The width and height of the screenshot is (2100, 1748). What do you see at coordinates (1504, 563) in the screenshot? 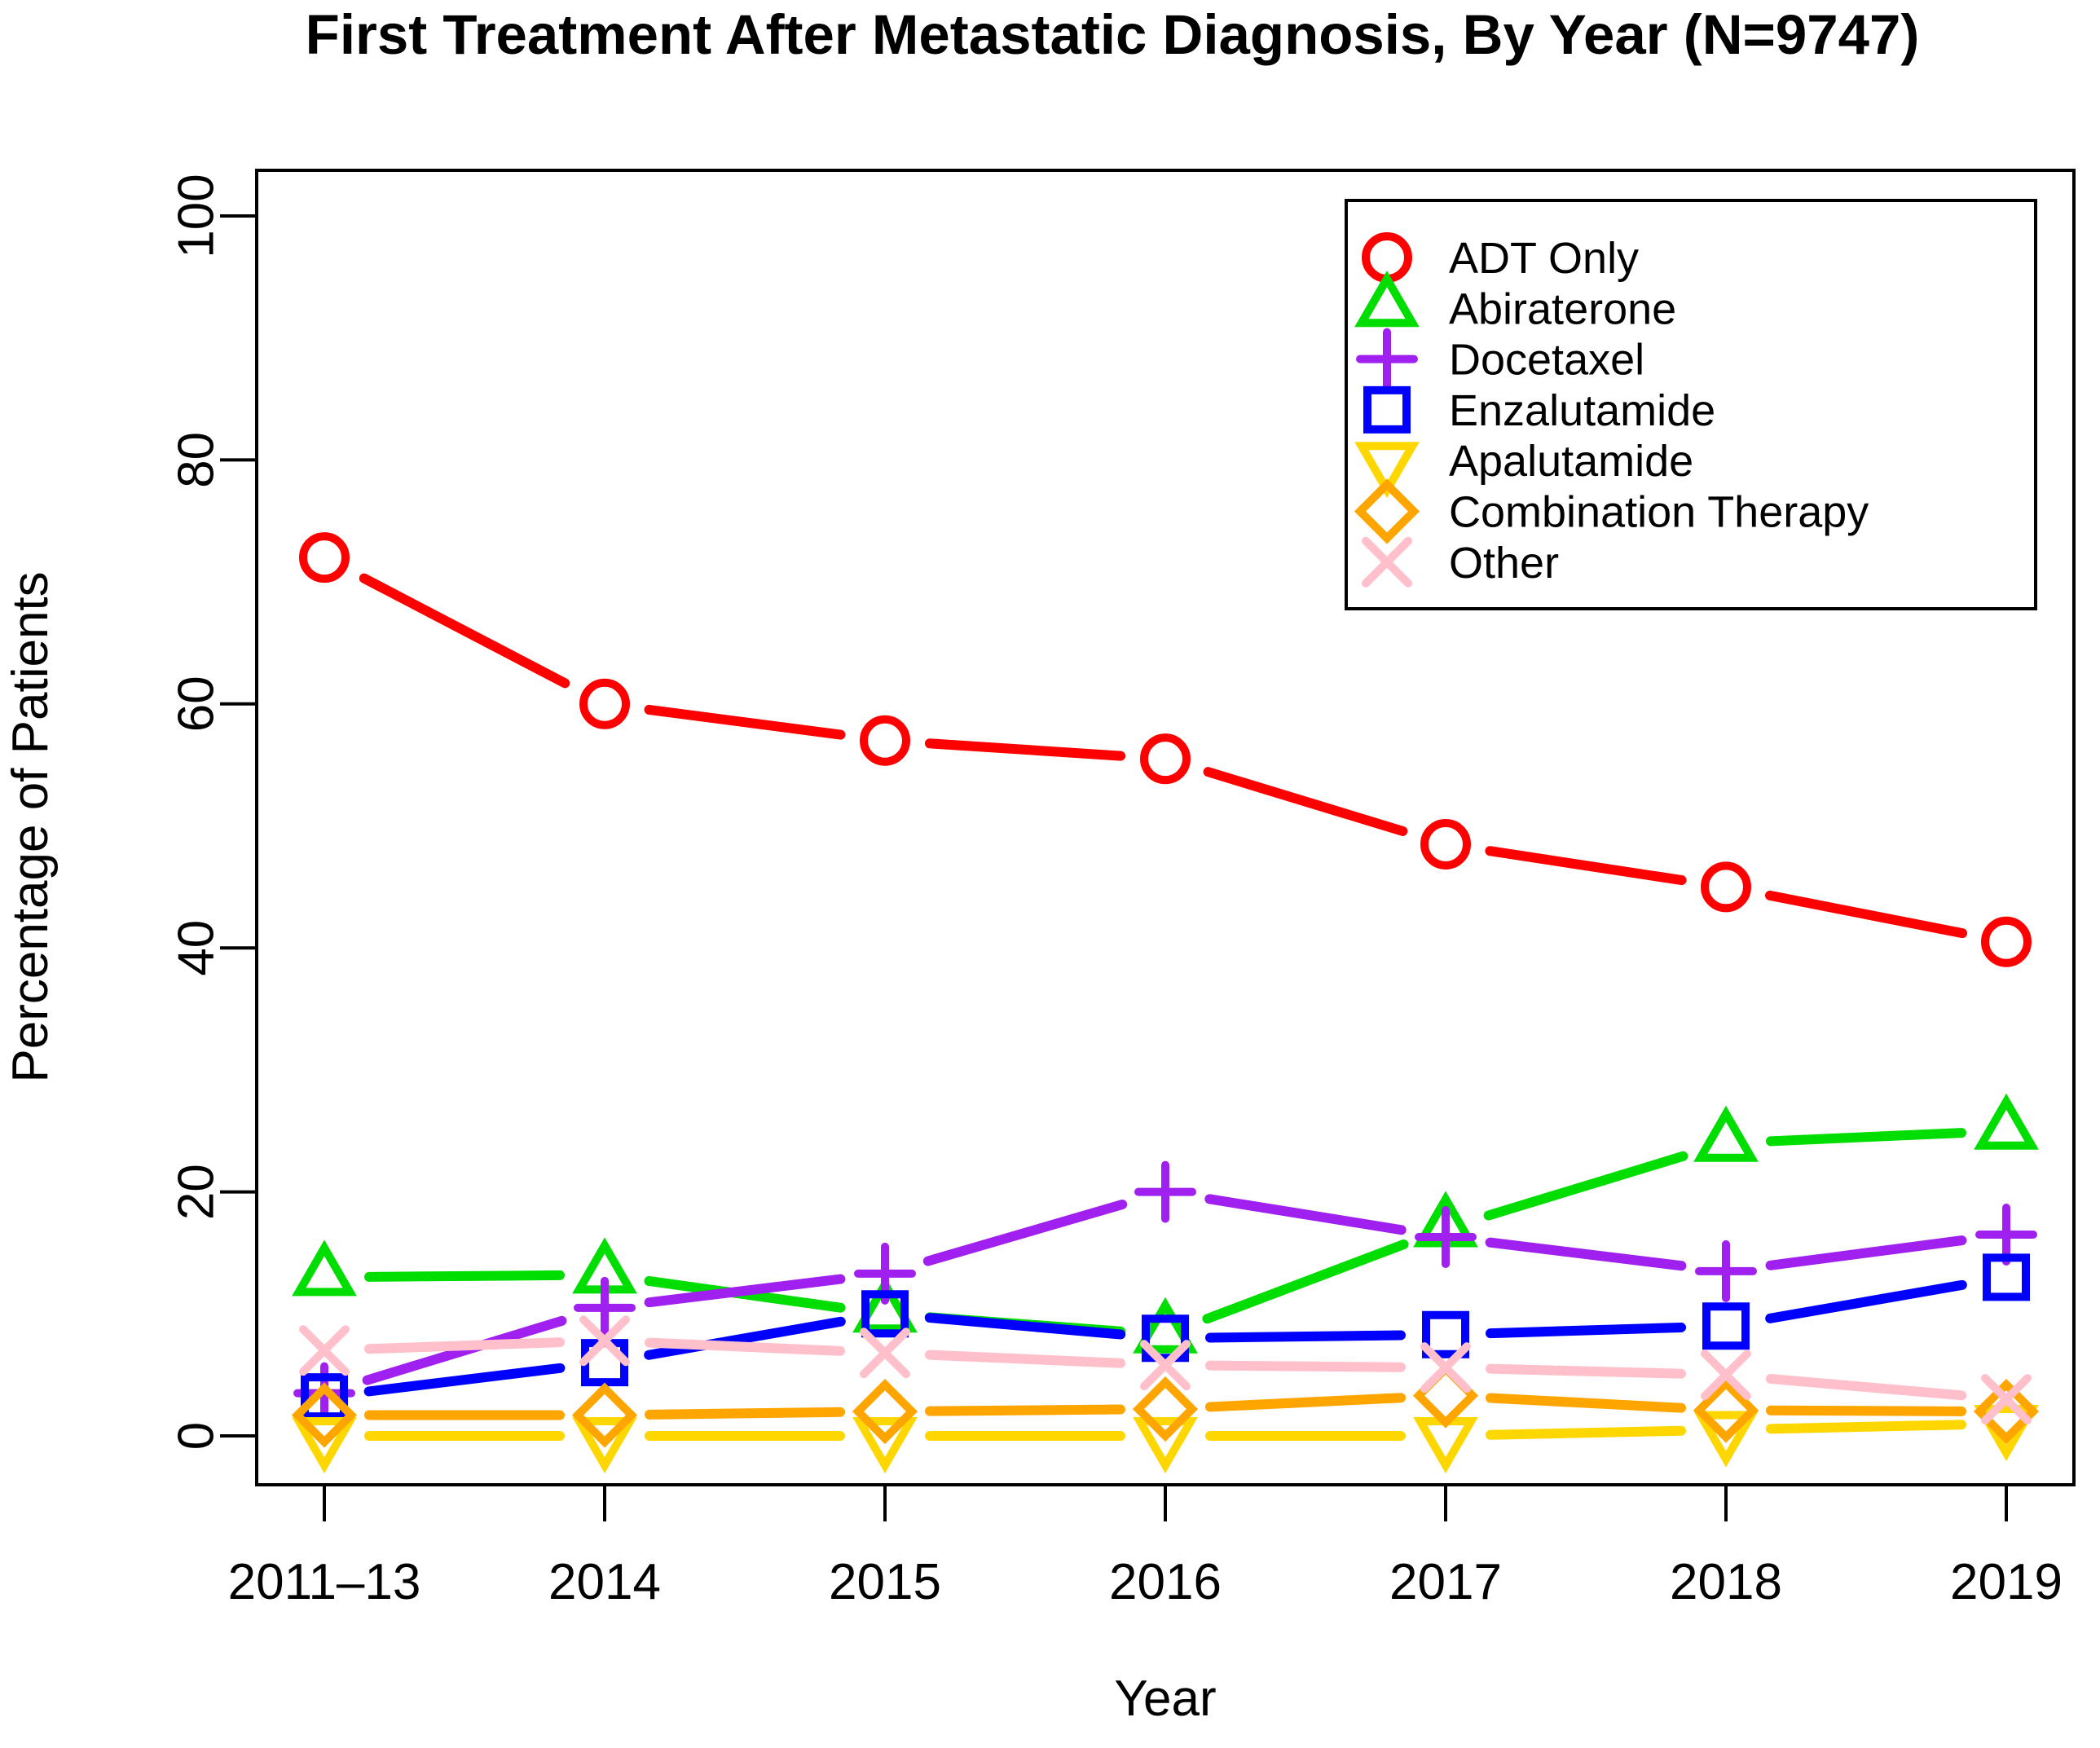
I see `legend-item-label: Other` at bounding box center [1504, 563].